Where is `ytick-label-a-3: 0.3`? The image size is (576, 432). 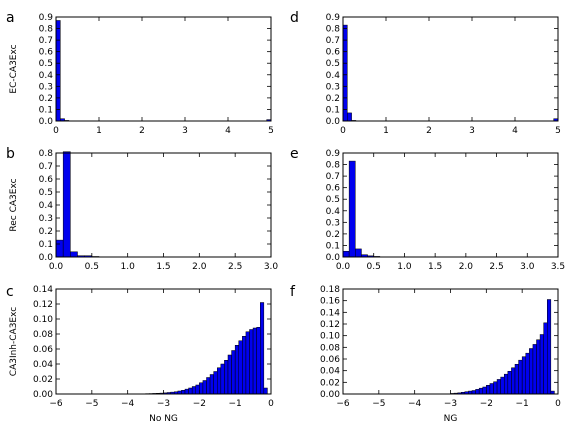
ytick-label-a-3: 0.3 is located at coordinates (46, 87).